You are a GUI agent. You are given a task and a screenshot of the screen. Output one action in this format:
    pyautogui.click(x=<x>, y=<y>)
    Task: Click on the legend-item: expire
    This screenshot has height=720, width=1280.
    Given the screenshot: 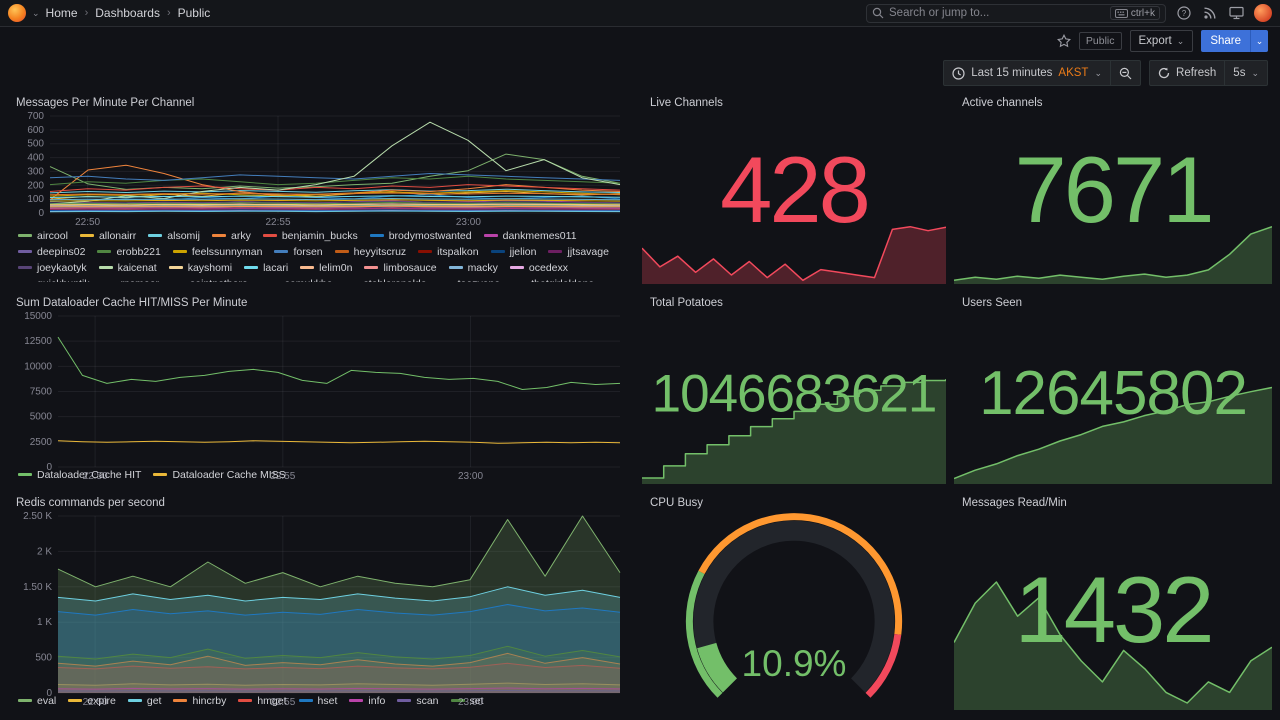 What is the action you would take?
    pyautogui.click(x=92, y=700)
    